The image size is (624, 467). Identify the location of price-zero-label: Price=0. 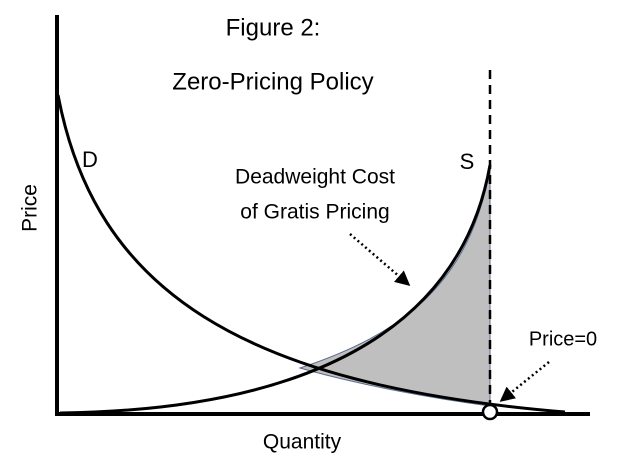
(563, 339).